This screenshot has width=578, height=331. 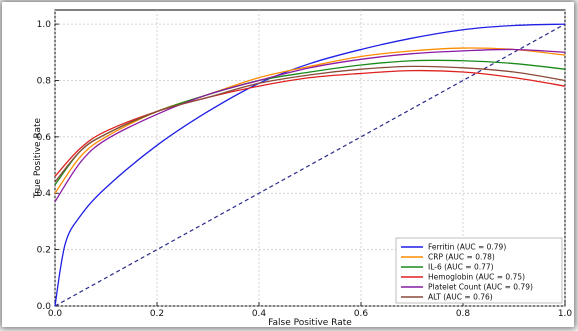 I want to click on y-tick-label: 0.6, so click(x=44, y=138).